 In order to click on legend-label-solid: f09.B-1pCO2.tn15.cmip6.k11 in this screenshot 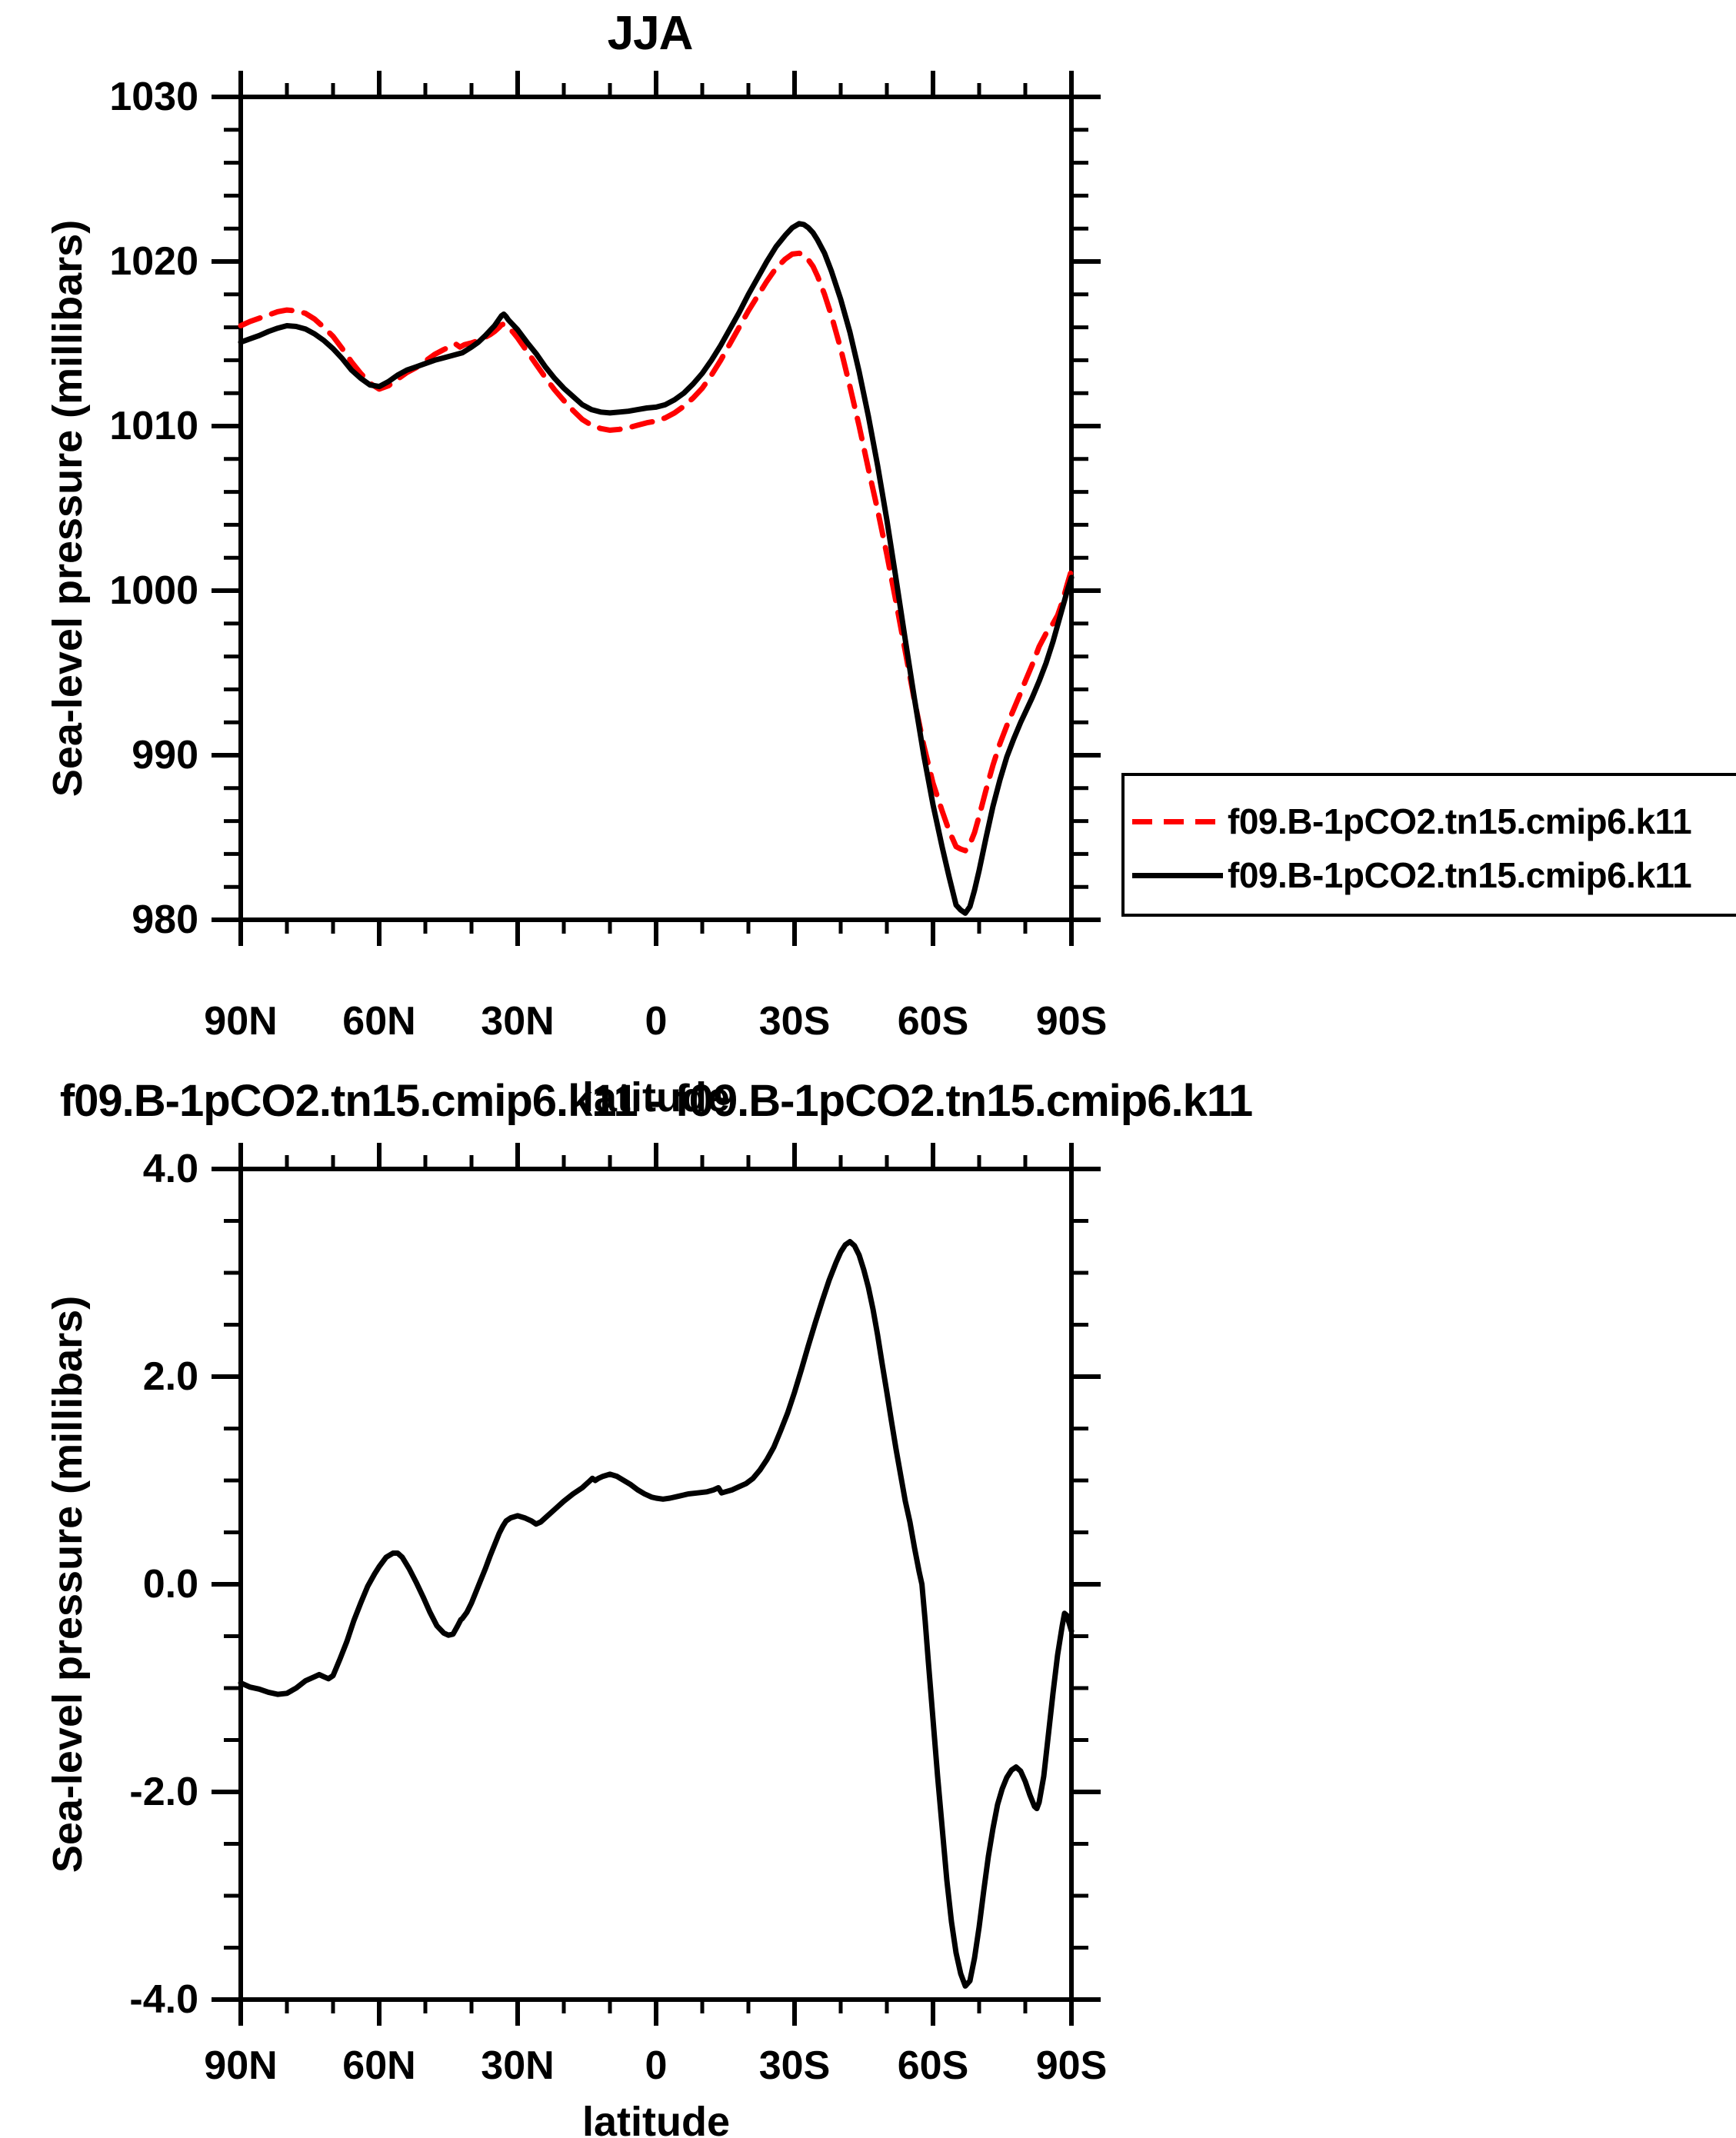, I will do `click(1460, 875)`.